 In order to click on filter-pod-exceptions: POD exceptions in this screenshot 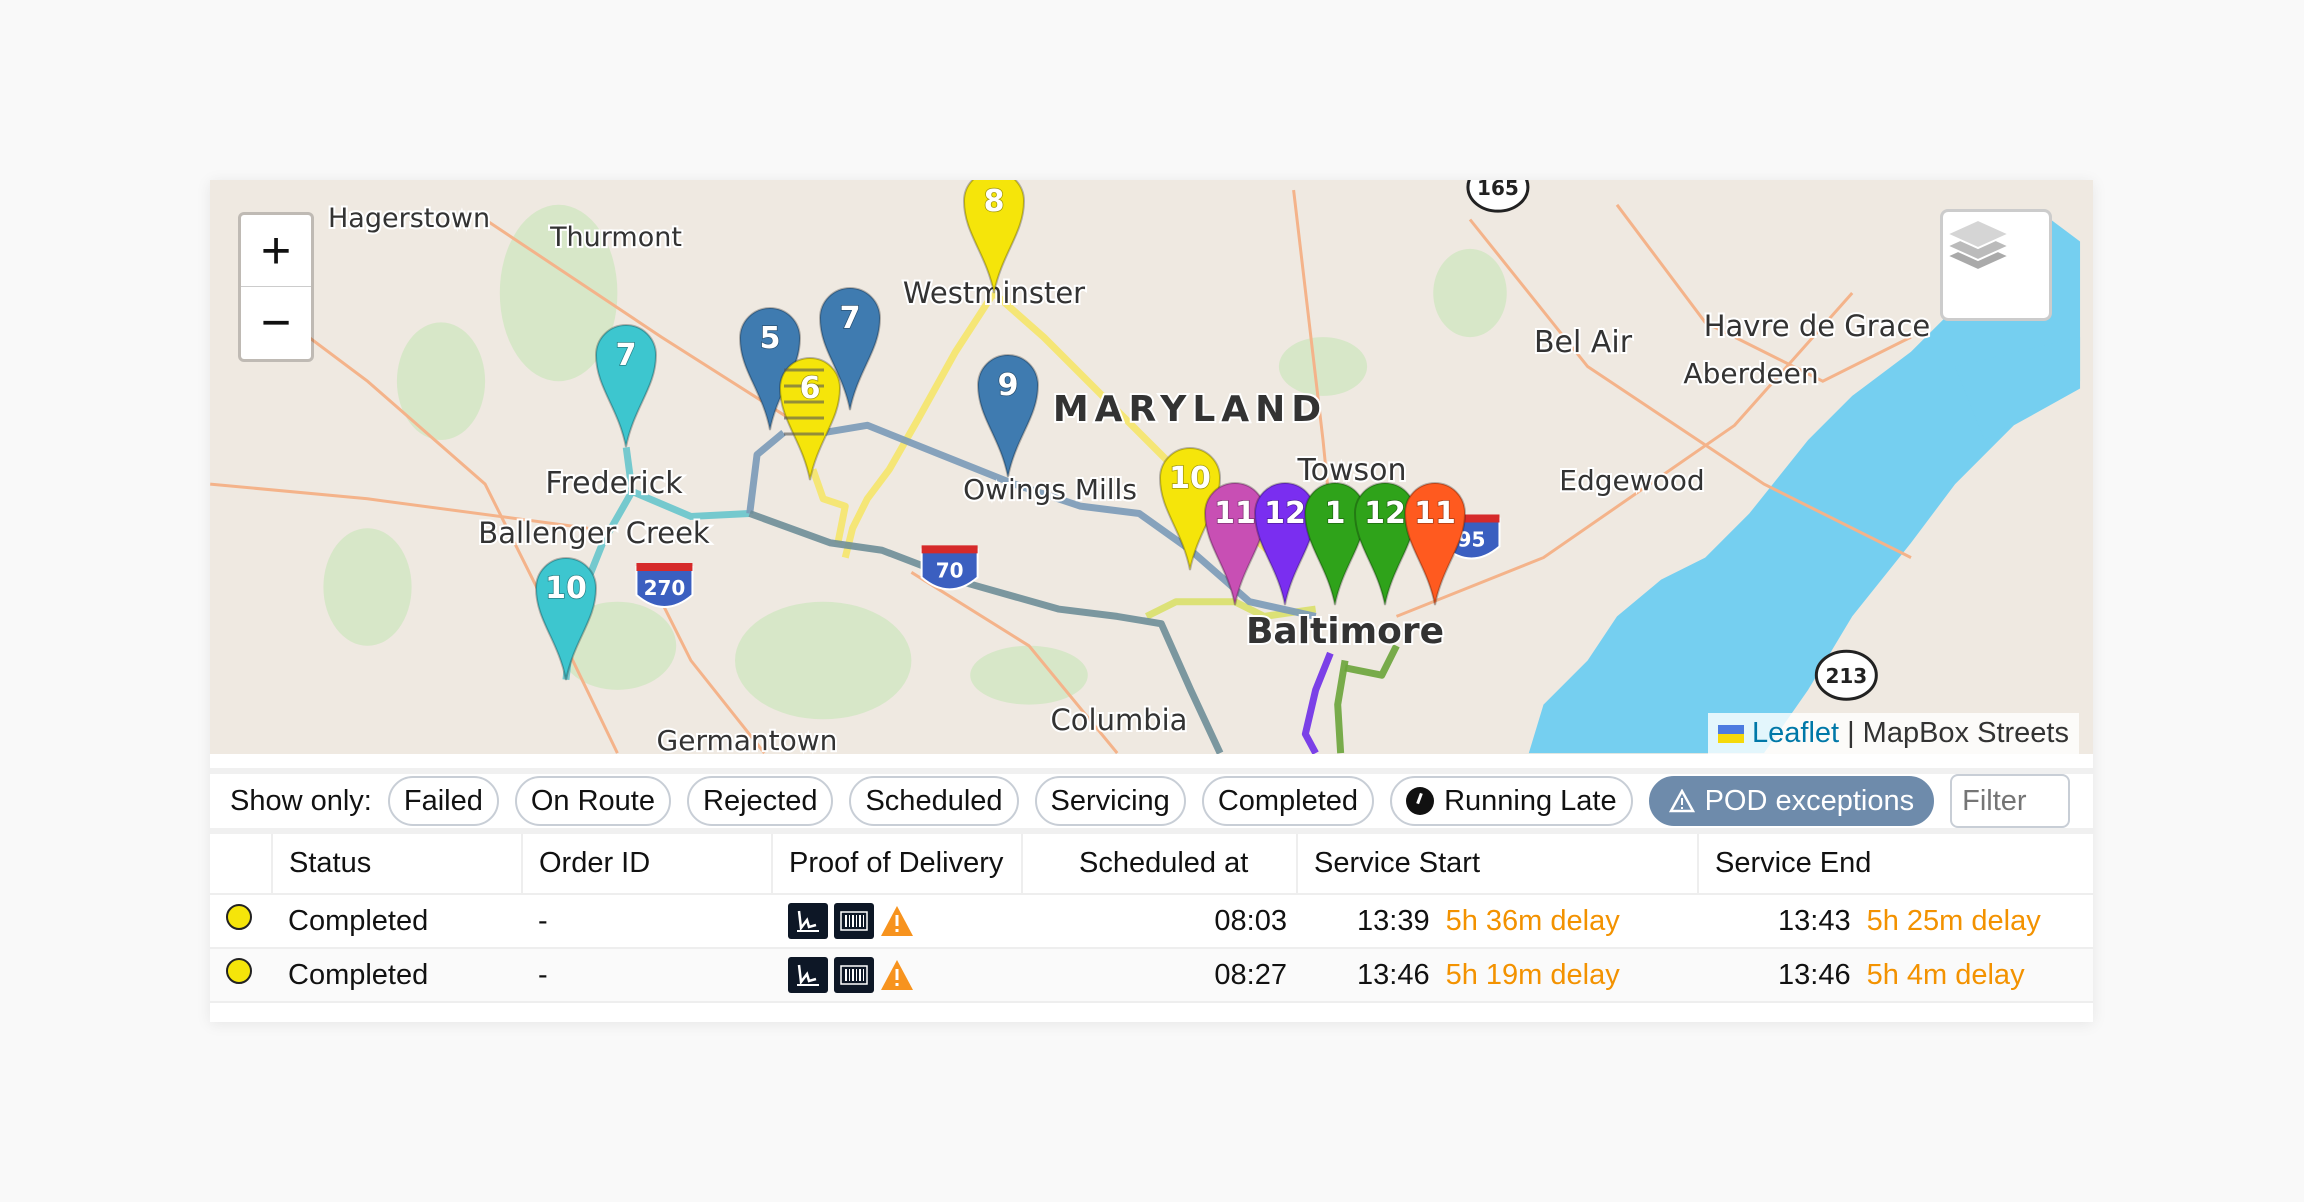, I will do `click(1791, 801)`.